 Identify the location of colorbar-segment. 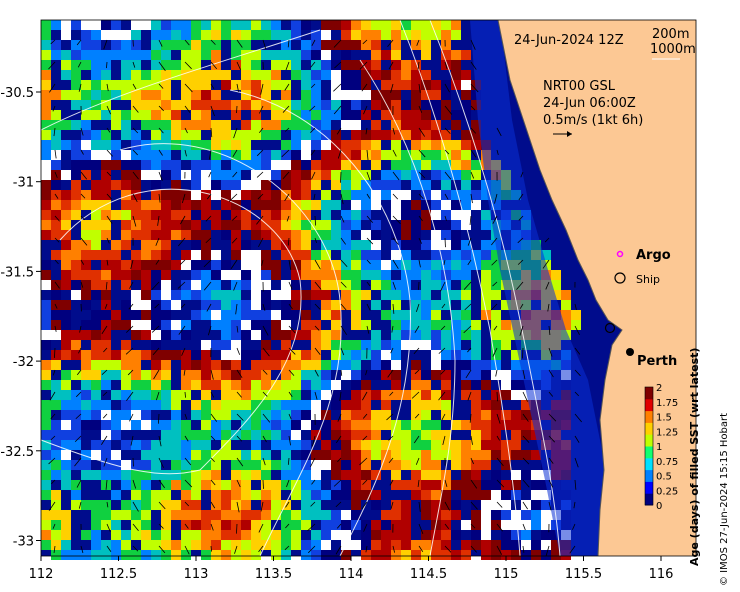
(649, 416).